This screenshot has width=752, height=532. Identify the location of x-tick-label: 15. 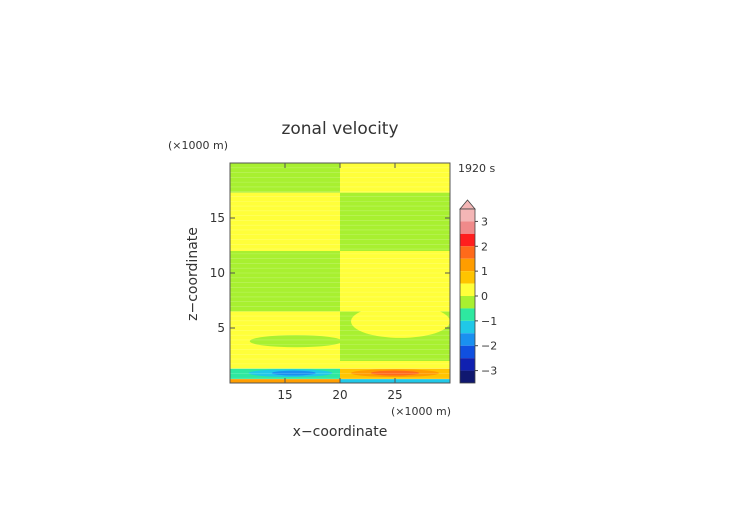
(284, 395).